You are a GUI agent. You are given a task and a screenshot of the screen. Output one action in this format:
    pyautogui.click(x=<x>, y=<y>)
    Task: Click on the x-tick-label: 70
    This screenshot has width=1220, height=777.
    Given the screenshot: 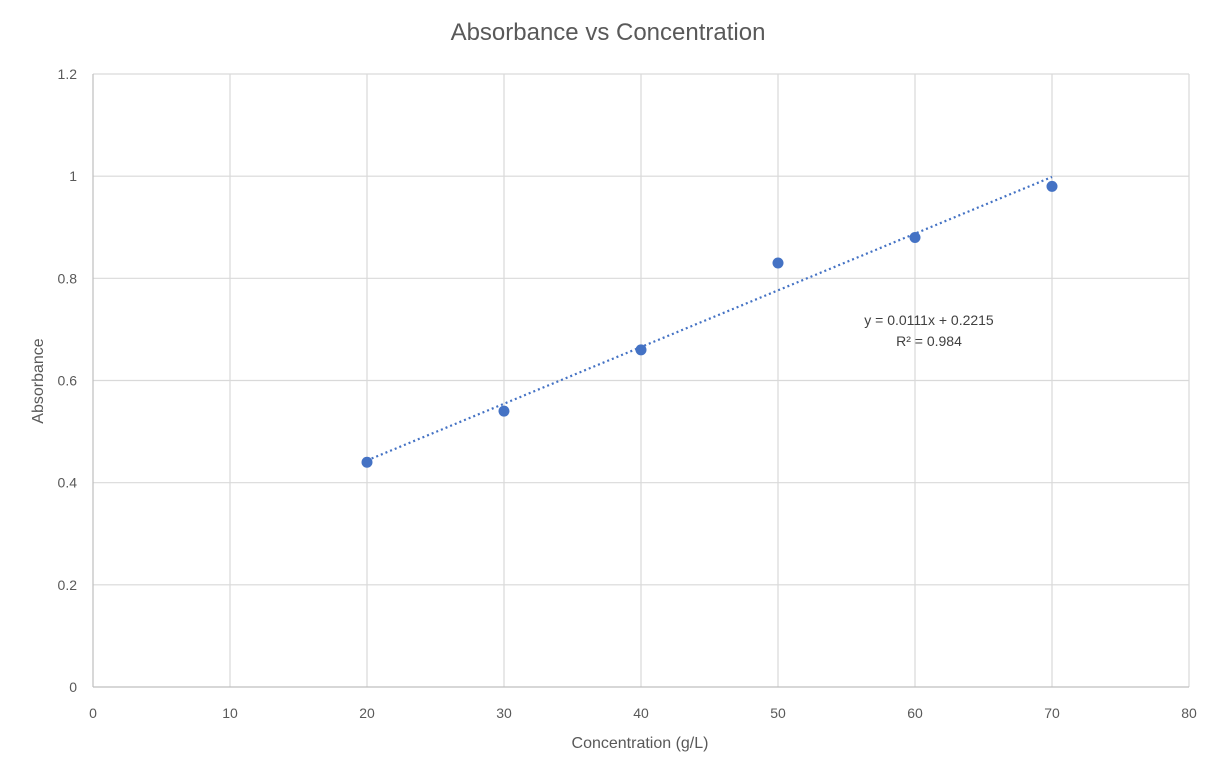 What is the action you would take?
    pyautogui.click(x=1052, y=713)
    